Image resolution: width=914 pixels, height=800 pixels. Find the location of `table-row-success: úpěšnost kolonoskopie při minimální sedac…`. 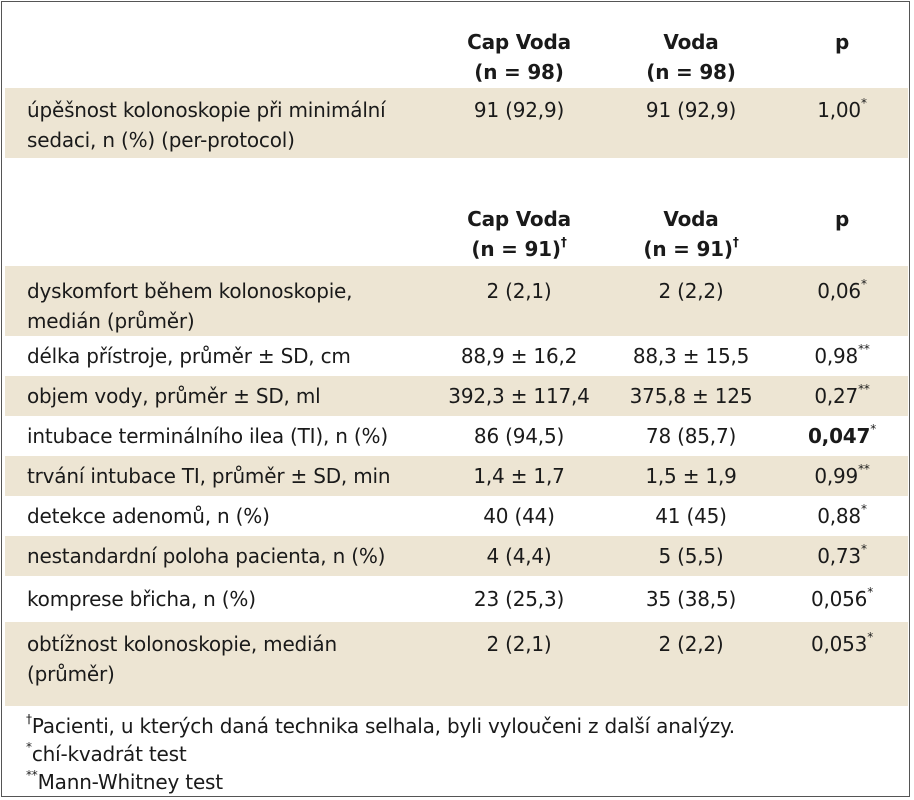

table-row-success: úpěšnost kolonoskopie při minimální sedac… is located at coordinates (456, 123).